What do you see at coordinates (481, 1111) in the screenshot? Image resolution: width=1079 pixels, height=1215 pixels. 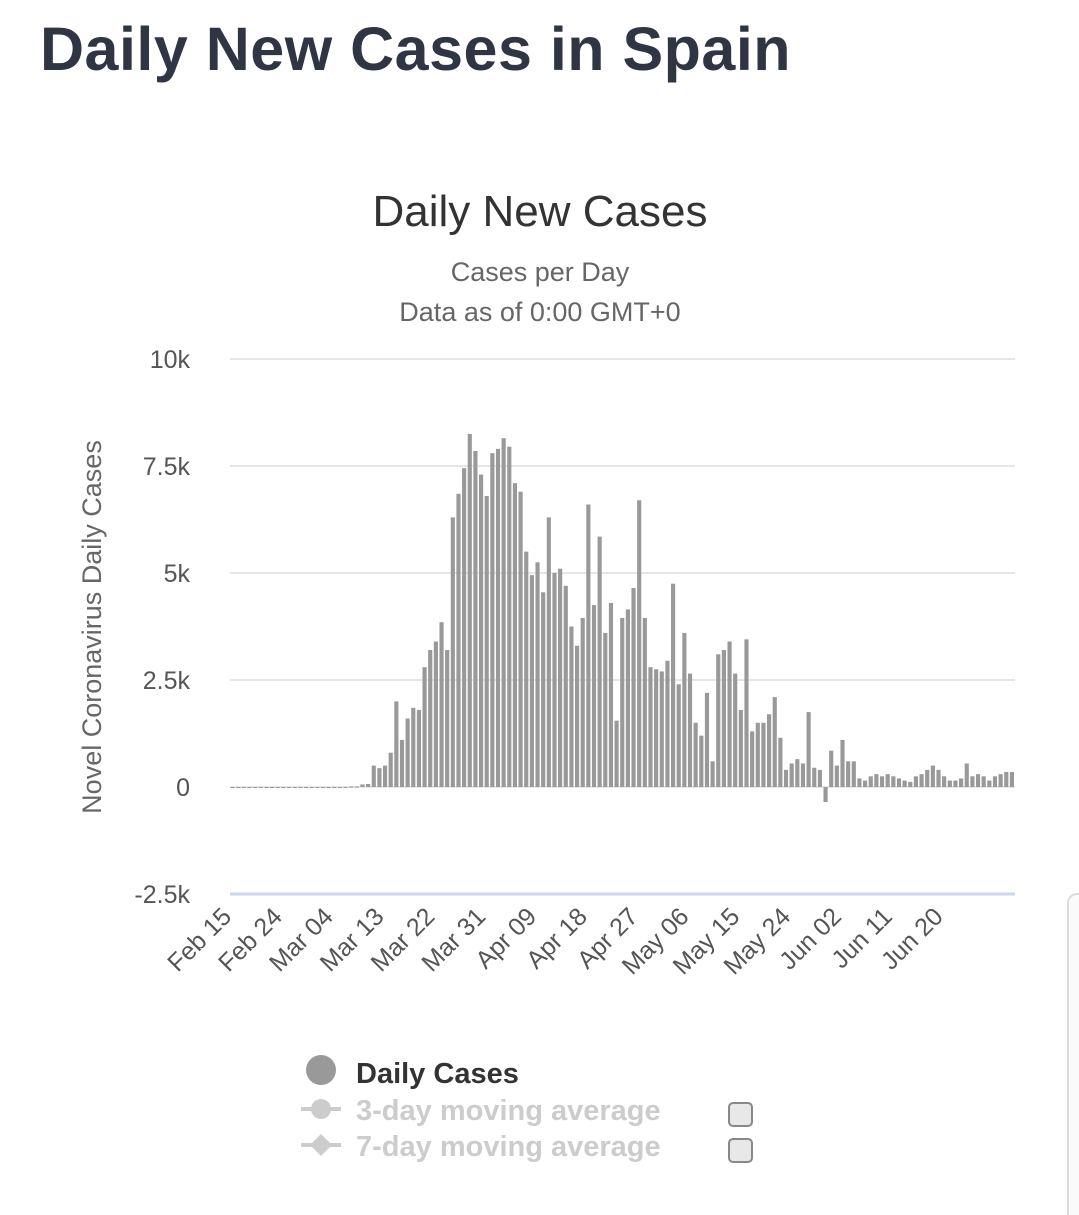 I see `legend-item-3-day-average: 3-day moving average` at bounding box center [481, 1111].